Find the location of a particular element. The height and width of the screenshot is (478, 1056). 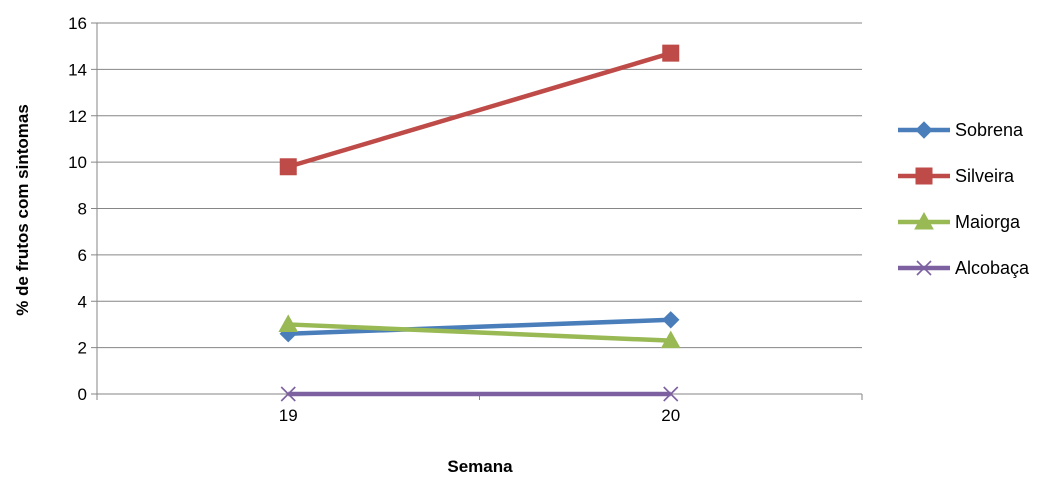

series-sobrena is located at coordinates (479, 327).